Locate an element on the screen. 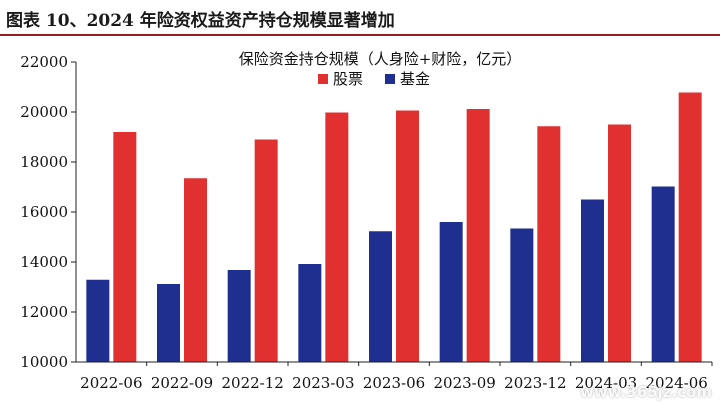 The width and height of the screenshot is (720, 403). y-tick-label: 12000 is located at coordinates (44, 312).